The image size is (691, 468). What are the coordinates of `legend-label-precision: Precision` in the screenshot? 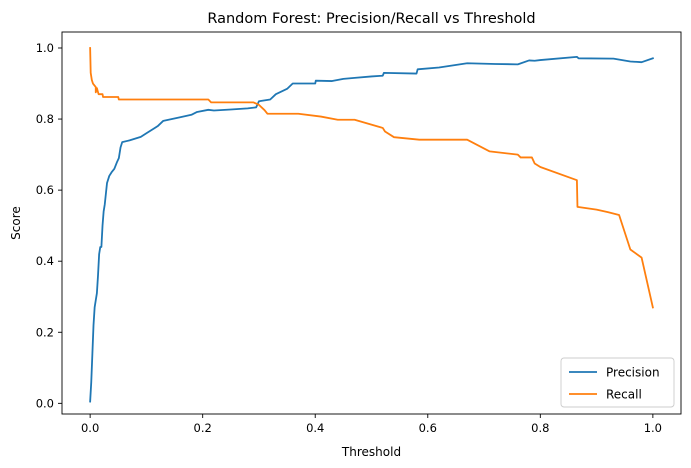 It's located at (633, 373).